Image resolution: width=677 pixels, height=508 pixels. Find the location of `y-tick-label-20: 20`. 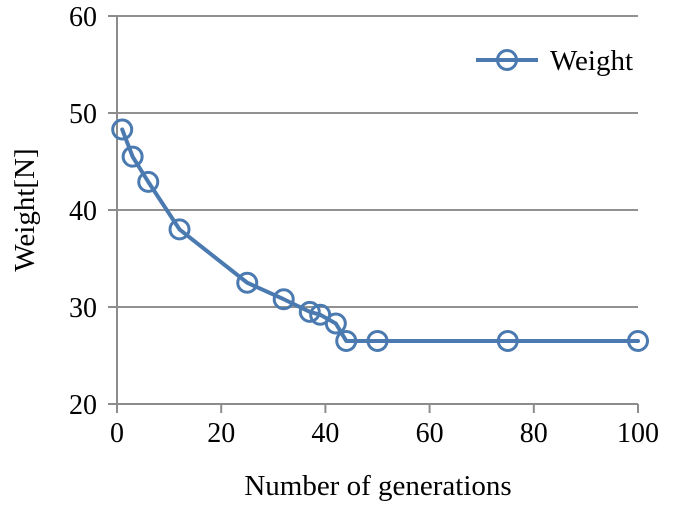

y-tick-label-20: 20 is located at coordinates (83, 405).